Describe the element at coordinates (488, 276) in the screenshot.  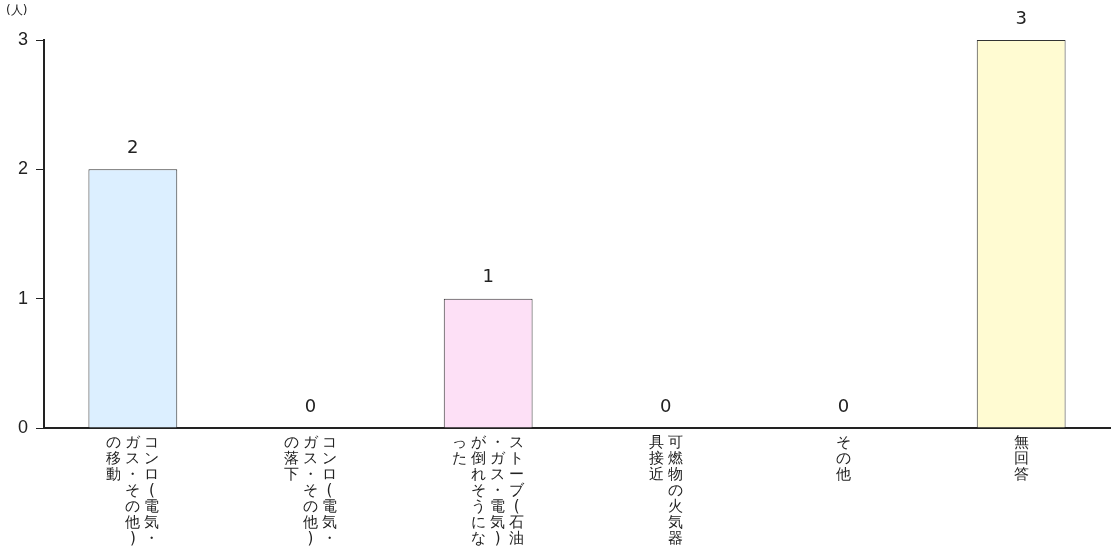
I see `data-label: 1` at that location.